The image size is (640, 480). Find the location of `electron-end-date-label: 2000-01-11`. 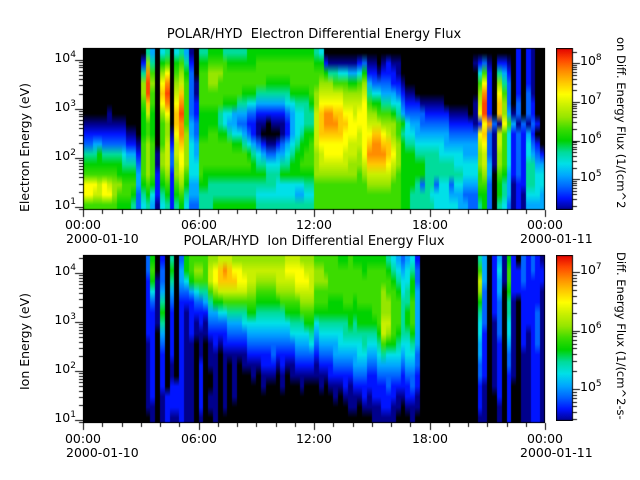

electron-end-date-label: 2000-01-11 is located at coordinates (556, 238).